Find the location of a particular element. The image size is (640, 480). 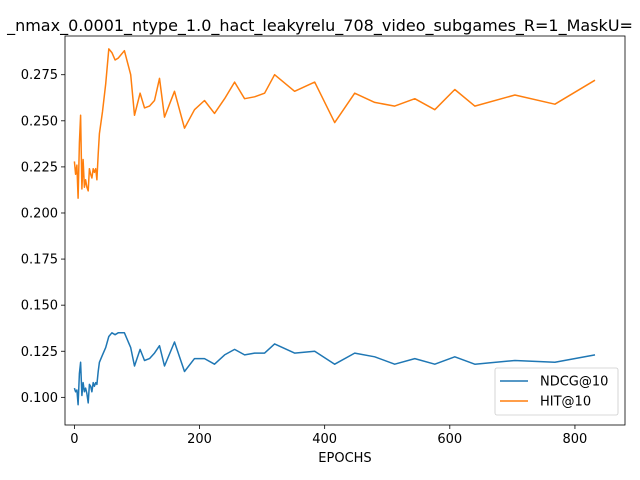

y-axis: 0.100 0.125 0.150 0.175 0.200 0.225 0.250 0.275 is located at coordinates (43, 237).